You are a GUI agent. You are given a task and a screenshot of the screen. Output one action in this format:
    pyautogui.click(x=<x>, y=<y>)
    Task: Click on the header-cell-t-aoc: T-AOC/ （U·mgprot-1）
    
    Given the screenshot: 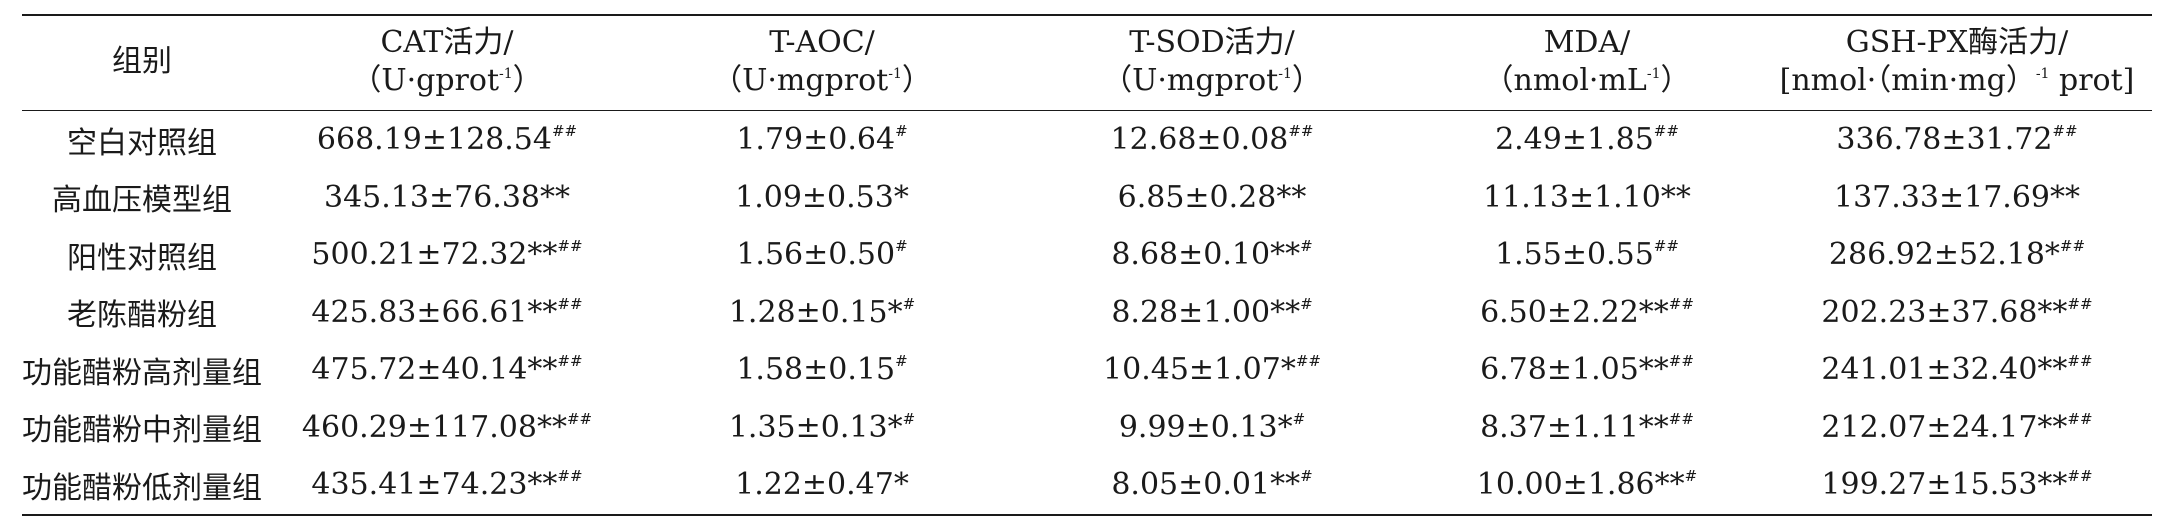 What is the action you would take?
    pyautogui.click(x=822, y=63)
    